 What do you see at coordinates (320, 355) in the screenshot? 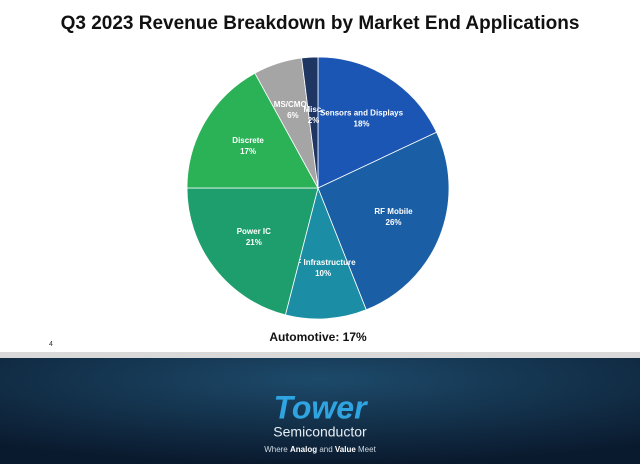
I see `separator` at bounding box center [320, 355].